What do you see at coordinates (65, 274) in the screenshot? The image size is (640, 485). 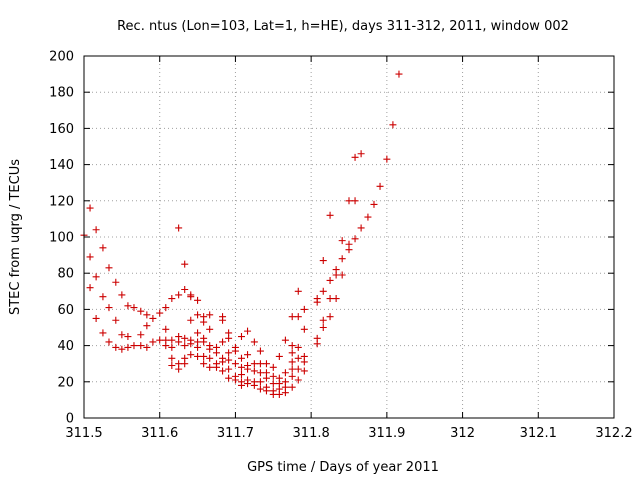 I see `y-tick-label: 80` at bounding box center [65, 274].